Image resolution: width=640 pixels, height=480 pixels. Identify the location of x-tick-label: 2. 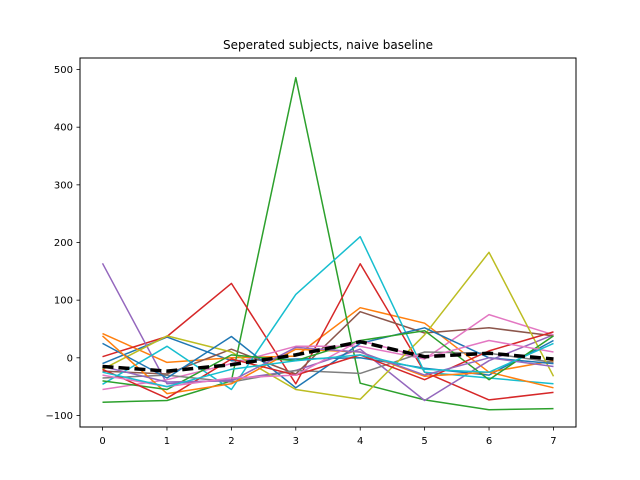
(231, 441).